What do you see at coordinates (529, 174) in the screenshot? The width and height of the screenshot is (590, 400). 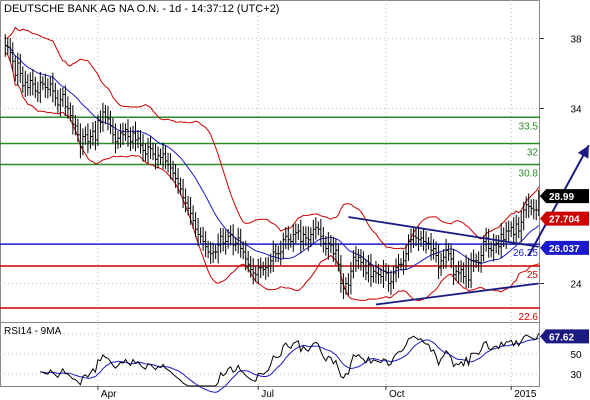 I see `level-label: 30.8` at bounding box center [529, 174].